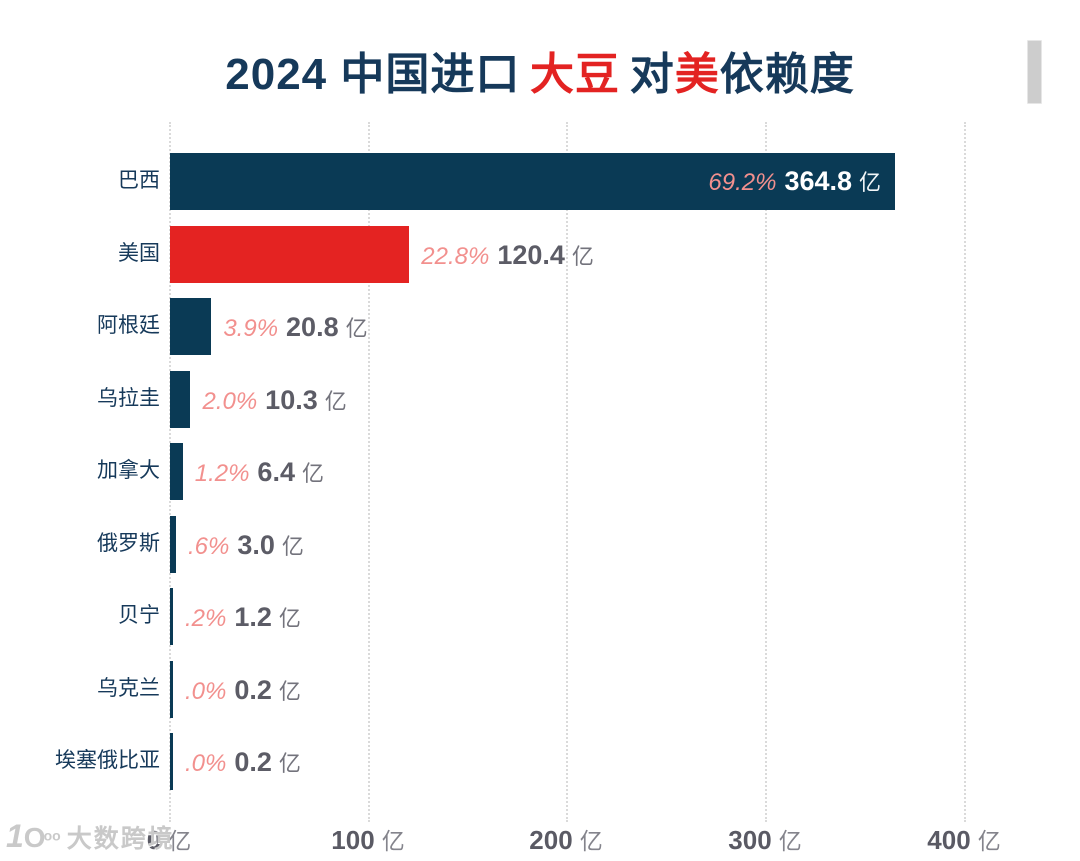  Describe the element at coordinates (625, 616) in the screenshot. I see `bar-track: .2% 1.2 亿` at that location.